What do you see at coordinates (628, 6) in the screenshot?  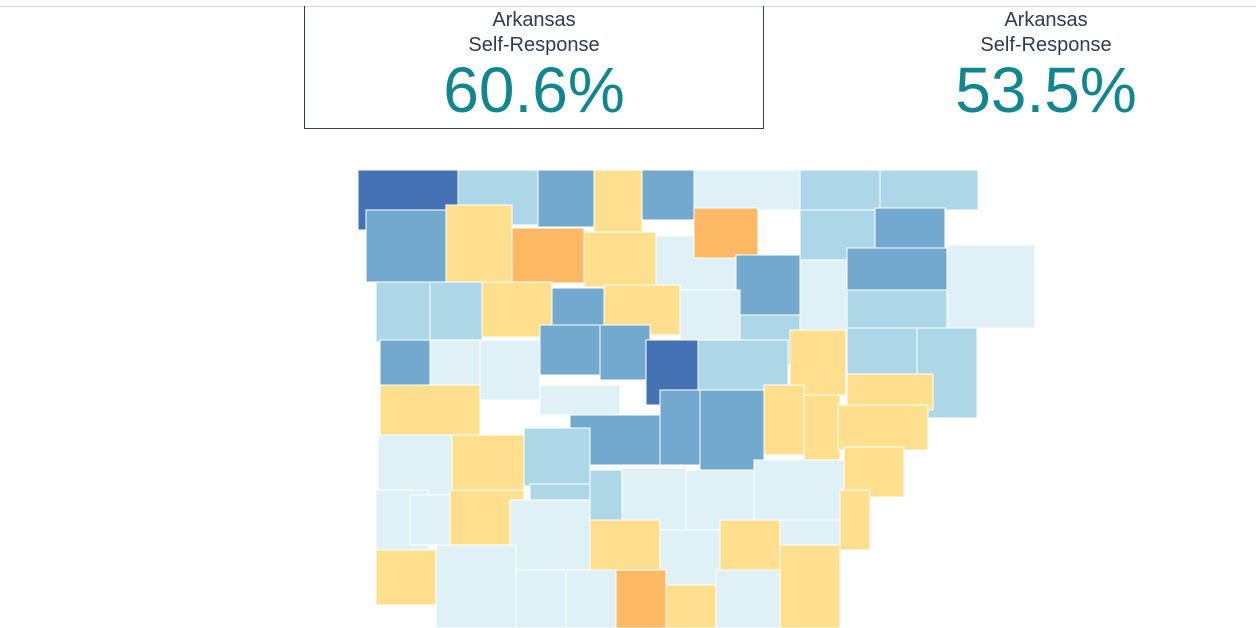 I see `top-border` at bounding box center [628, 6].